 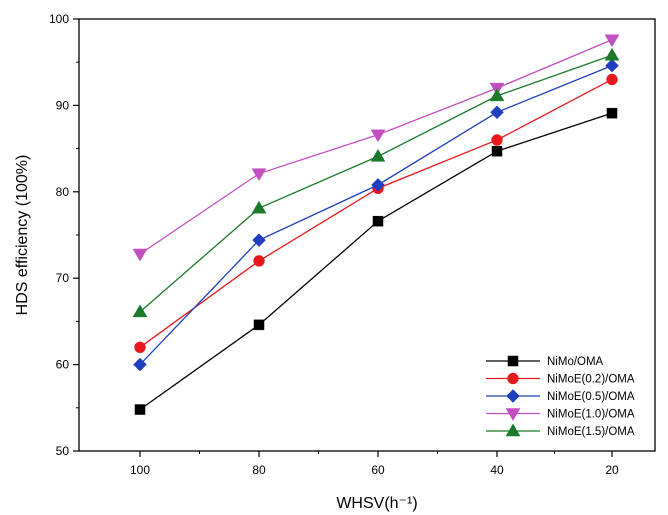 I want to click on legend-label: NiMo/OMA, so click(x=575, y=362).